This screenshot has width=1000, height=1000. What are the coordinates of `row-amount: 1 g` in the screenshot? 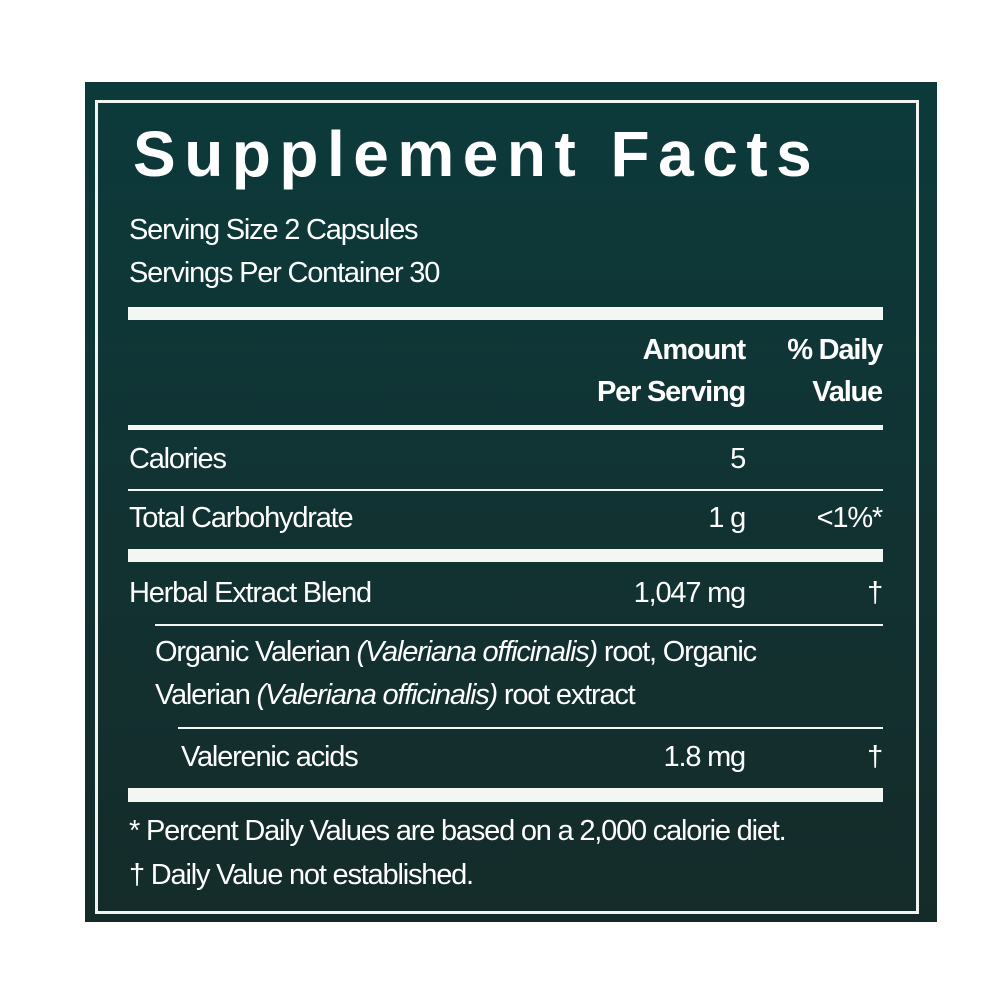 It's located at (727, 518).